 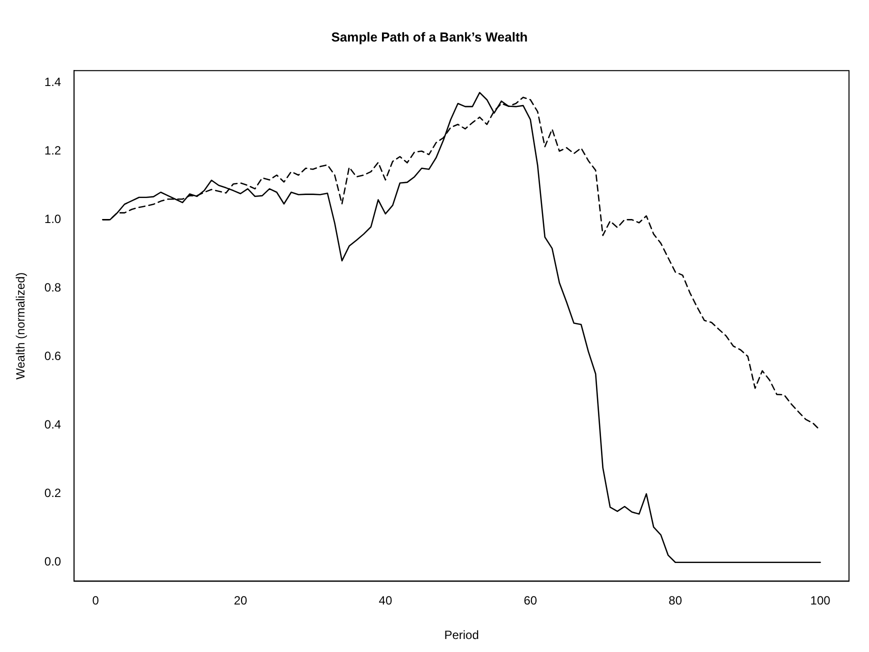 What do you see at coordinates (53, 561) in the screenshot?
I see `y-tick-label: 0.0` at bounding box center [53, 561].